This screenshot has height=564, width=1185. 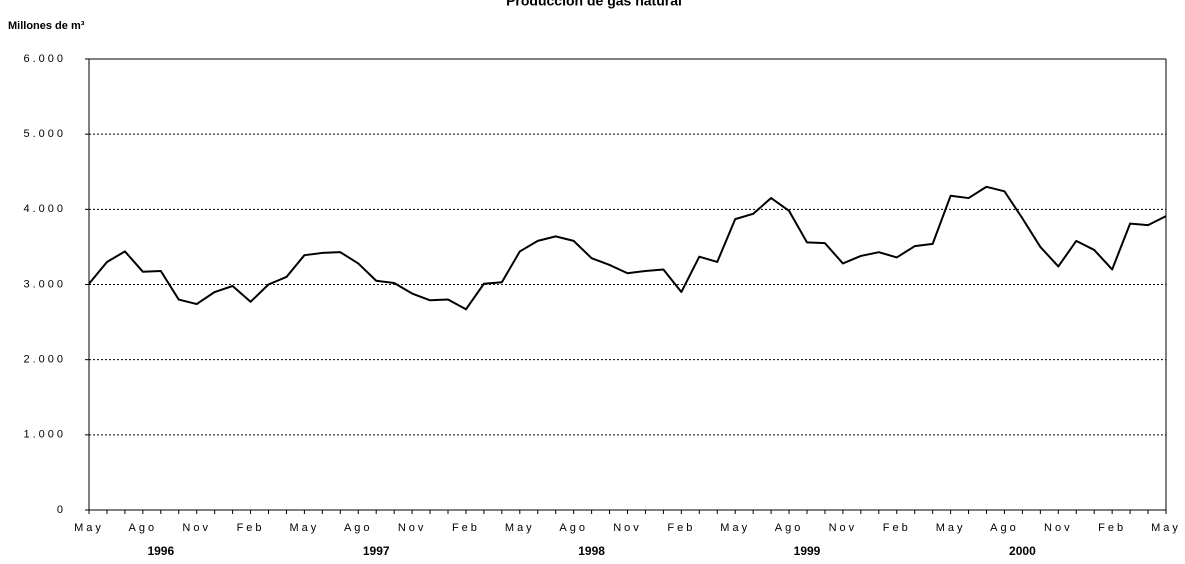 I want to click on year-label: 1999, so click(x=807, y=551).